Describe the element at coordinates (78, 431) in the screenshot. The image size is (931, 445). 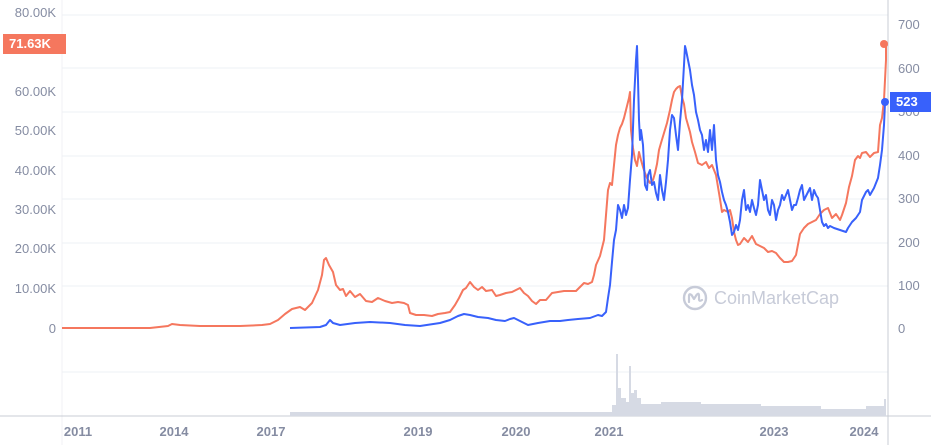
I see `x-tick: 2011` at that location.